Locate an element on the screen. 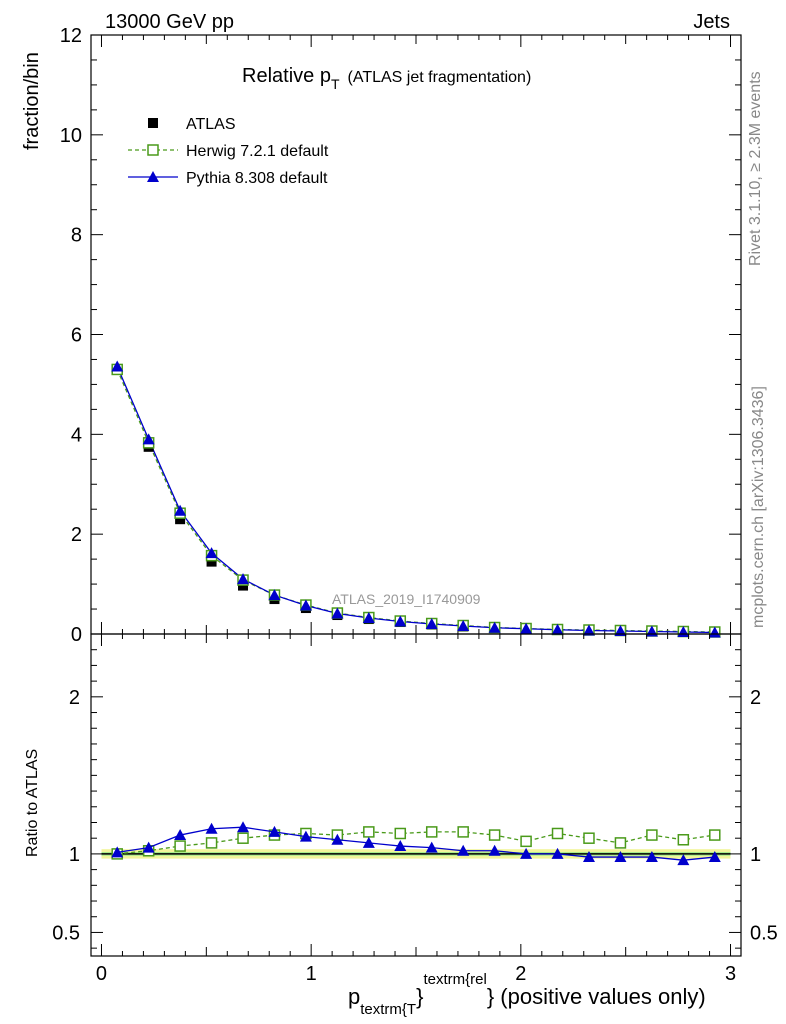 The image size is (786, 1024). legend-atlas-label: ATLAS is located at coordinates (211, 124).